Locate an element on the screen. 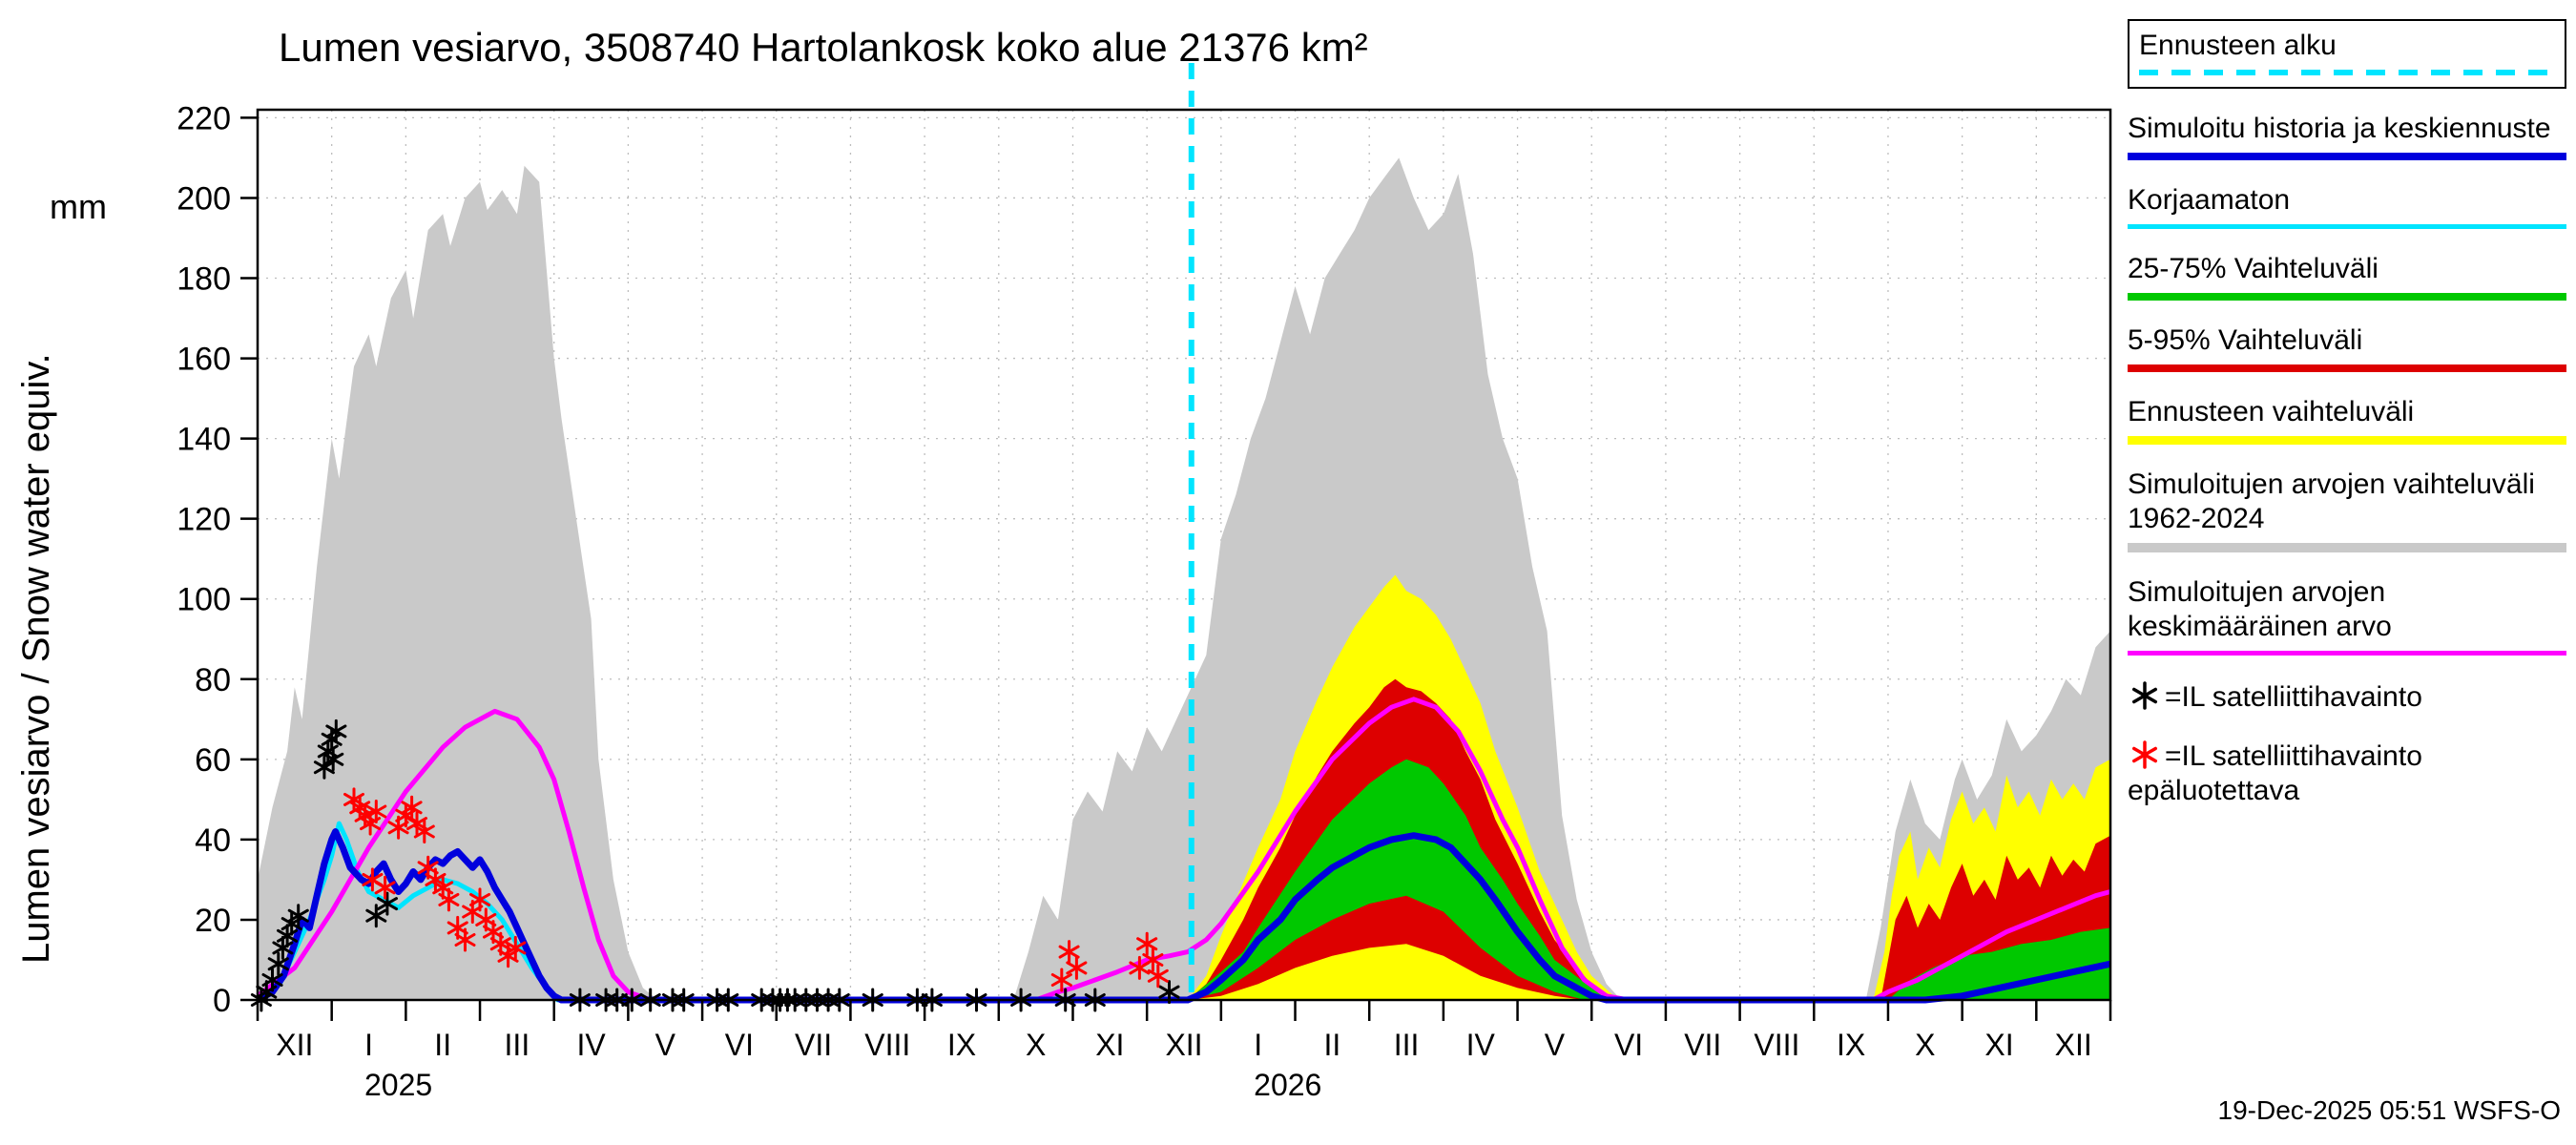  legend-swatch-sim-historia-keskiennuste is located at coordinates (2347, 157).